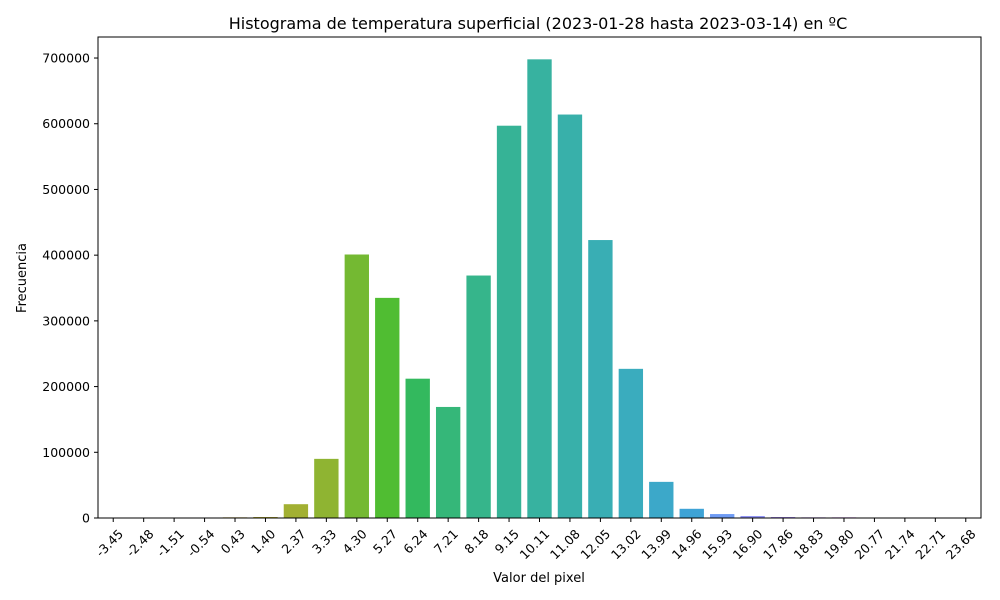  I want to click on x-tick-label: 19.80, so click(839, 544).